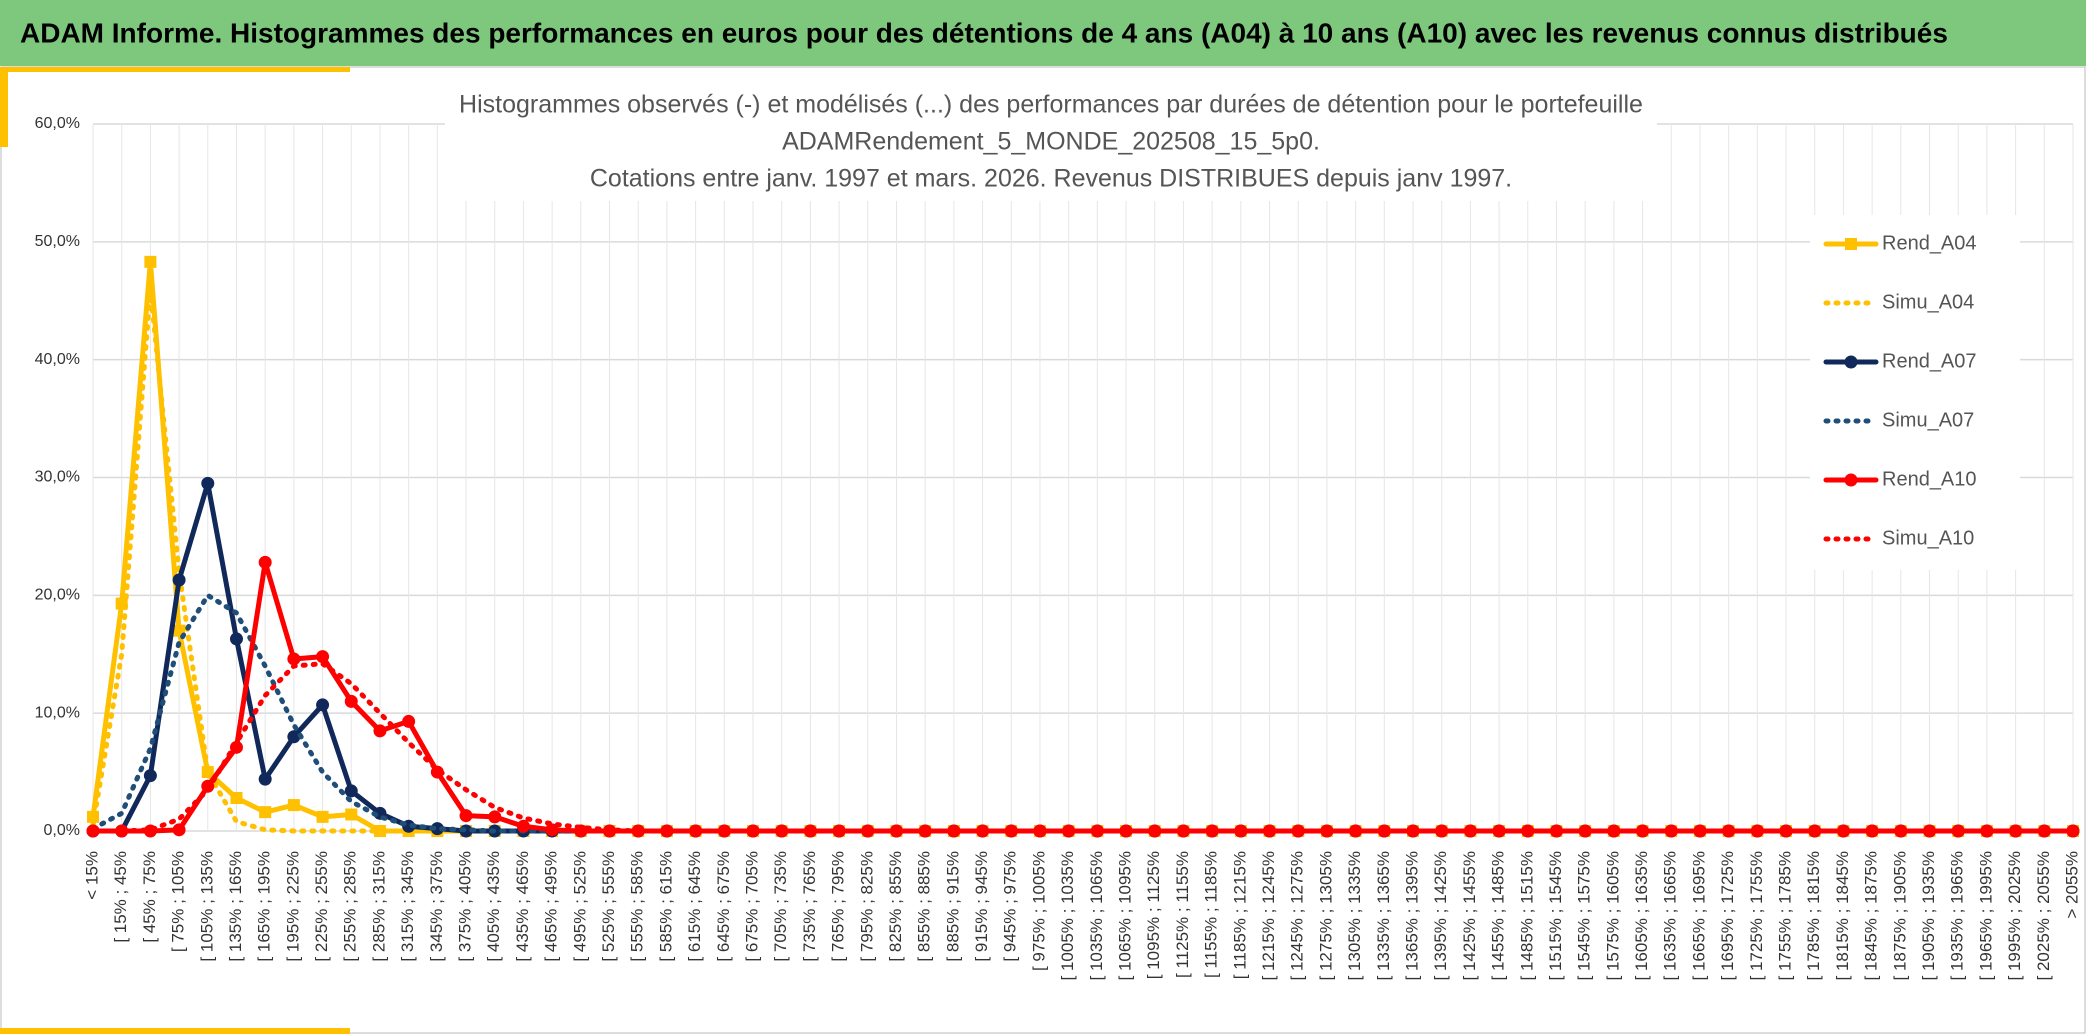  What do you see at coordinates (723, 906) in the screenshot?
I see `x-tick-label: [ 645% ; 675%` at bounding box center [723, 906].